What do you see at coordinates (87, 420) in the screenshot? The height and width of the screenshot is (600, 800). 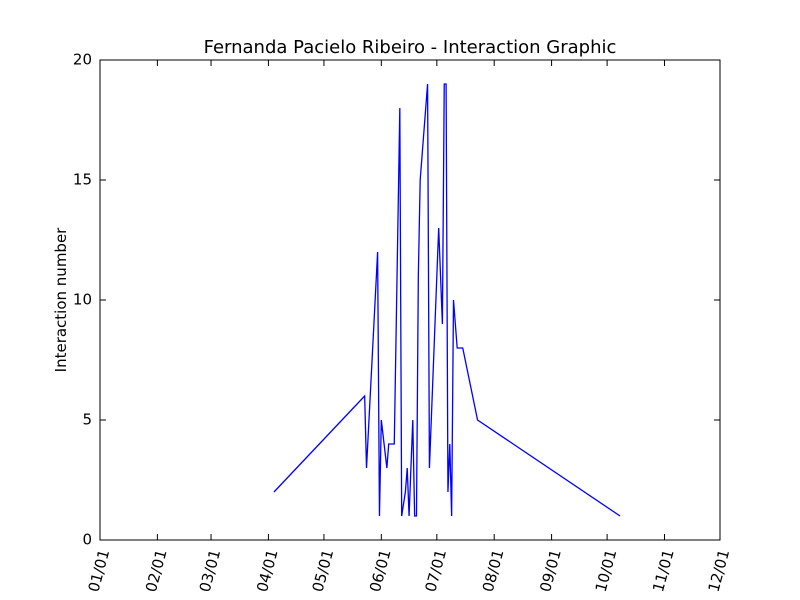 I see `y-tick-label: 5` at bounding box center [87, 420].